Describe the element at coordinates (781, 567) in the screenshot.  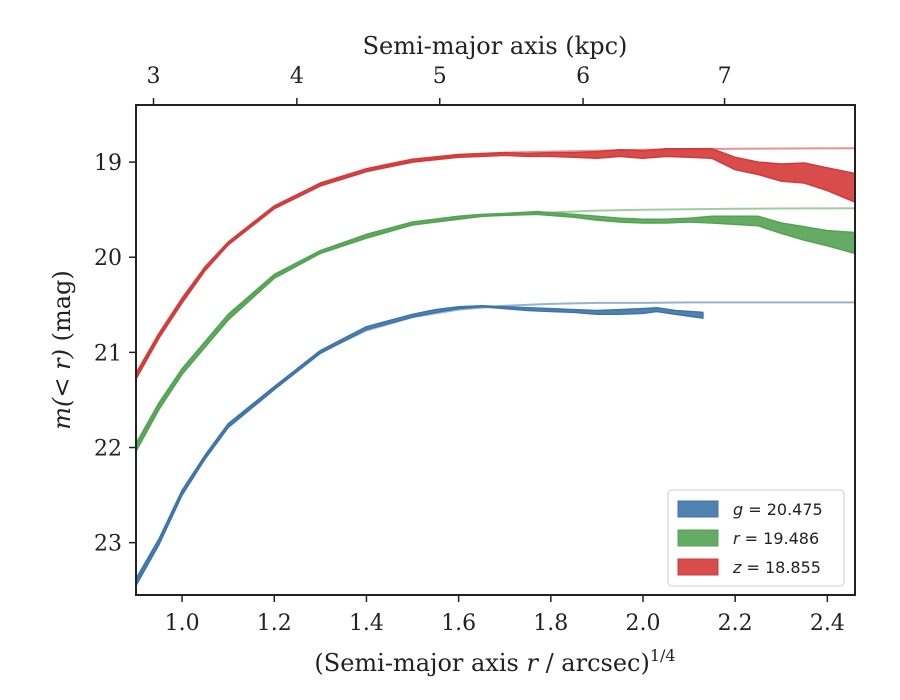
I see `legend-value-z: = 18.855` at that location.